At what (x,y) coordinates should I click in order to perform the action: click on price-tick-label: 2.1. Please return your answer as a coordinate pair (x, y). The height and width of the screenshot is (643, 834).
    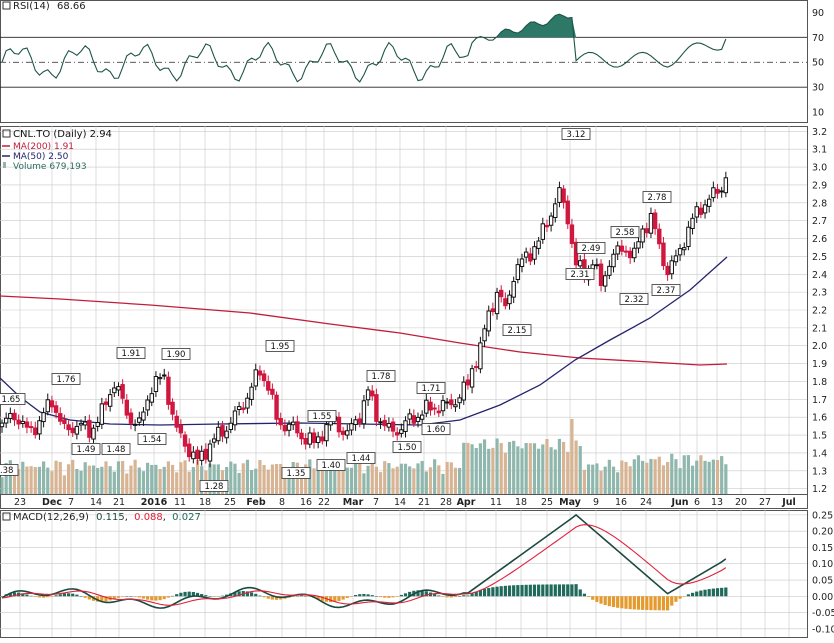
    Looking at the image, I should click on (819, 328).